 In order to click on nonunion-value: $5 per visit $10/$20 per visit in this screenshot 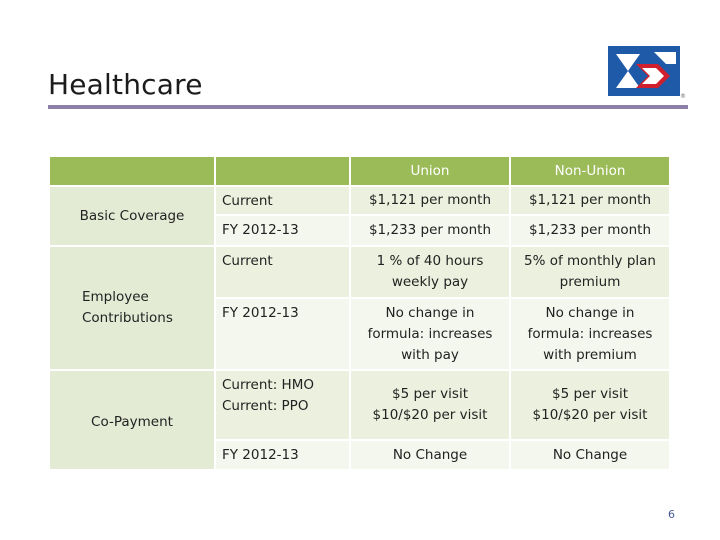, I will do `click(590, 405)`.